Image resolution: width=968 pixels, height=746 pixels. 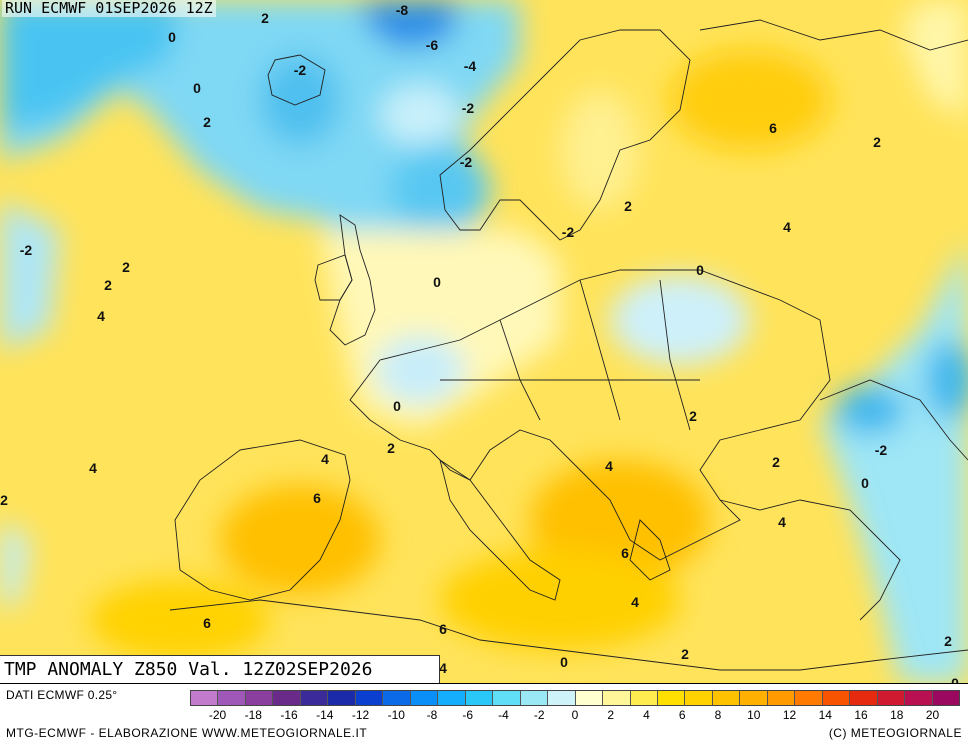 I want to click on scale-tick-label: -2, so click(x=539, y=715).